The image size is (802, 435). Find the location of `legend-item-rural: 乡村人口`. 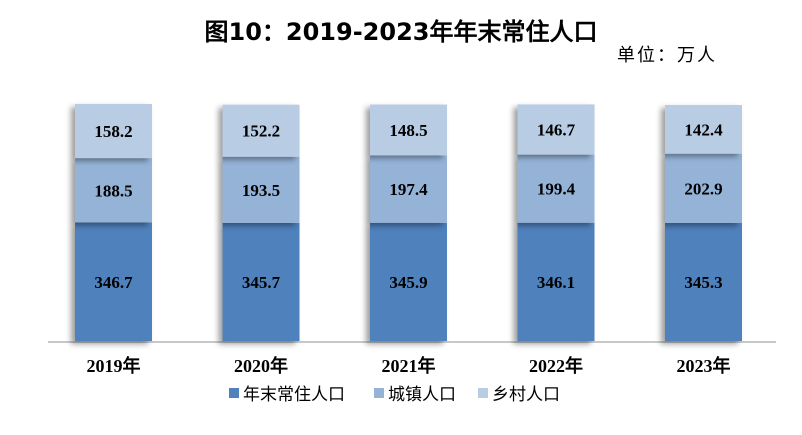

legend-item-rural: 乡村人口 is located at coordinates (519, 395).